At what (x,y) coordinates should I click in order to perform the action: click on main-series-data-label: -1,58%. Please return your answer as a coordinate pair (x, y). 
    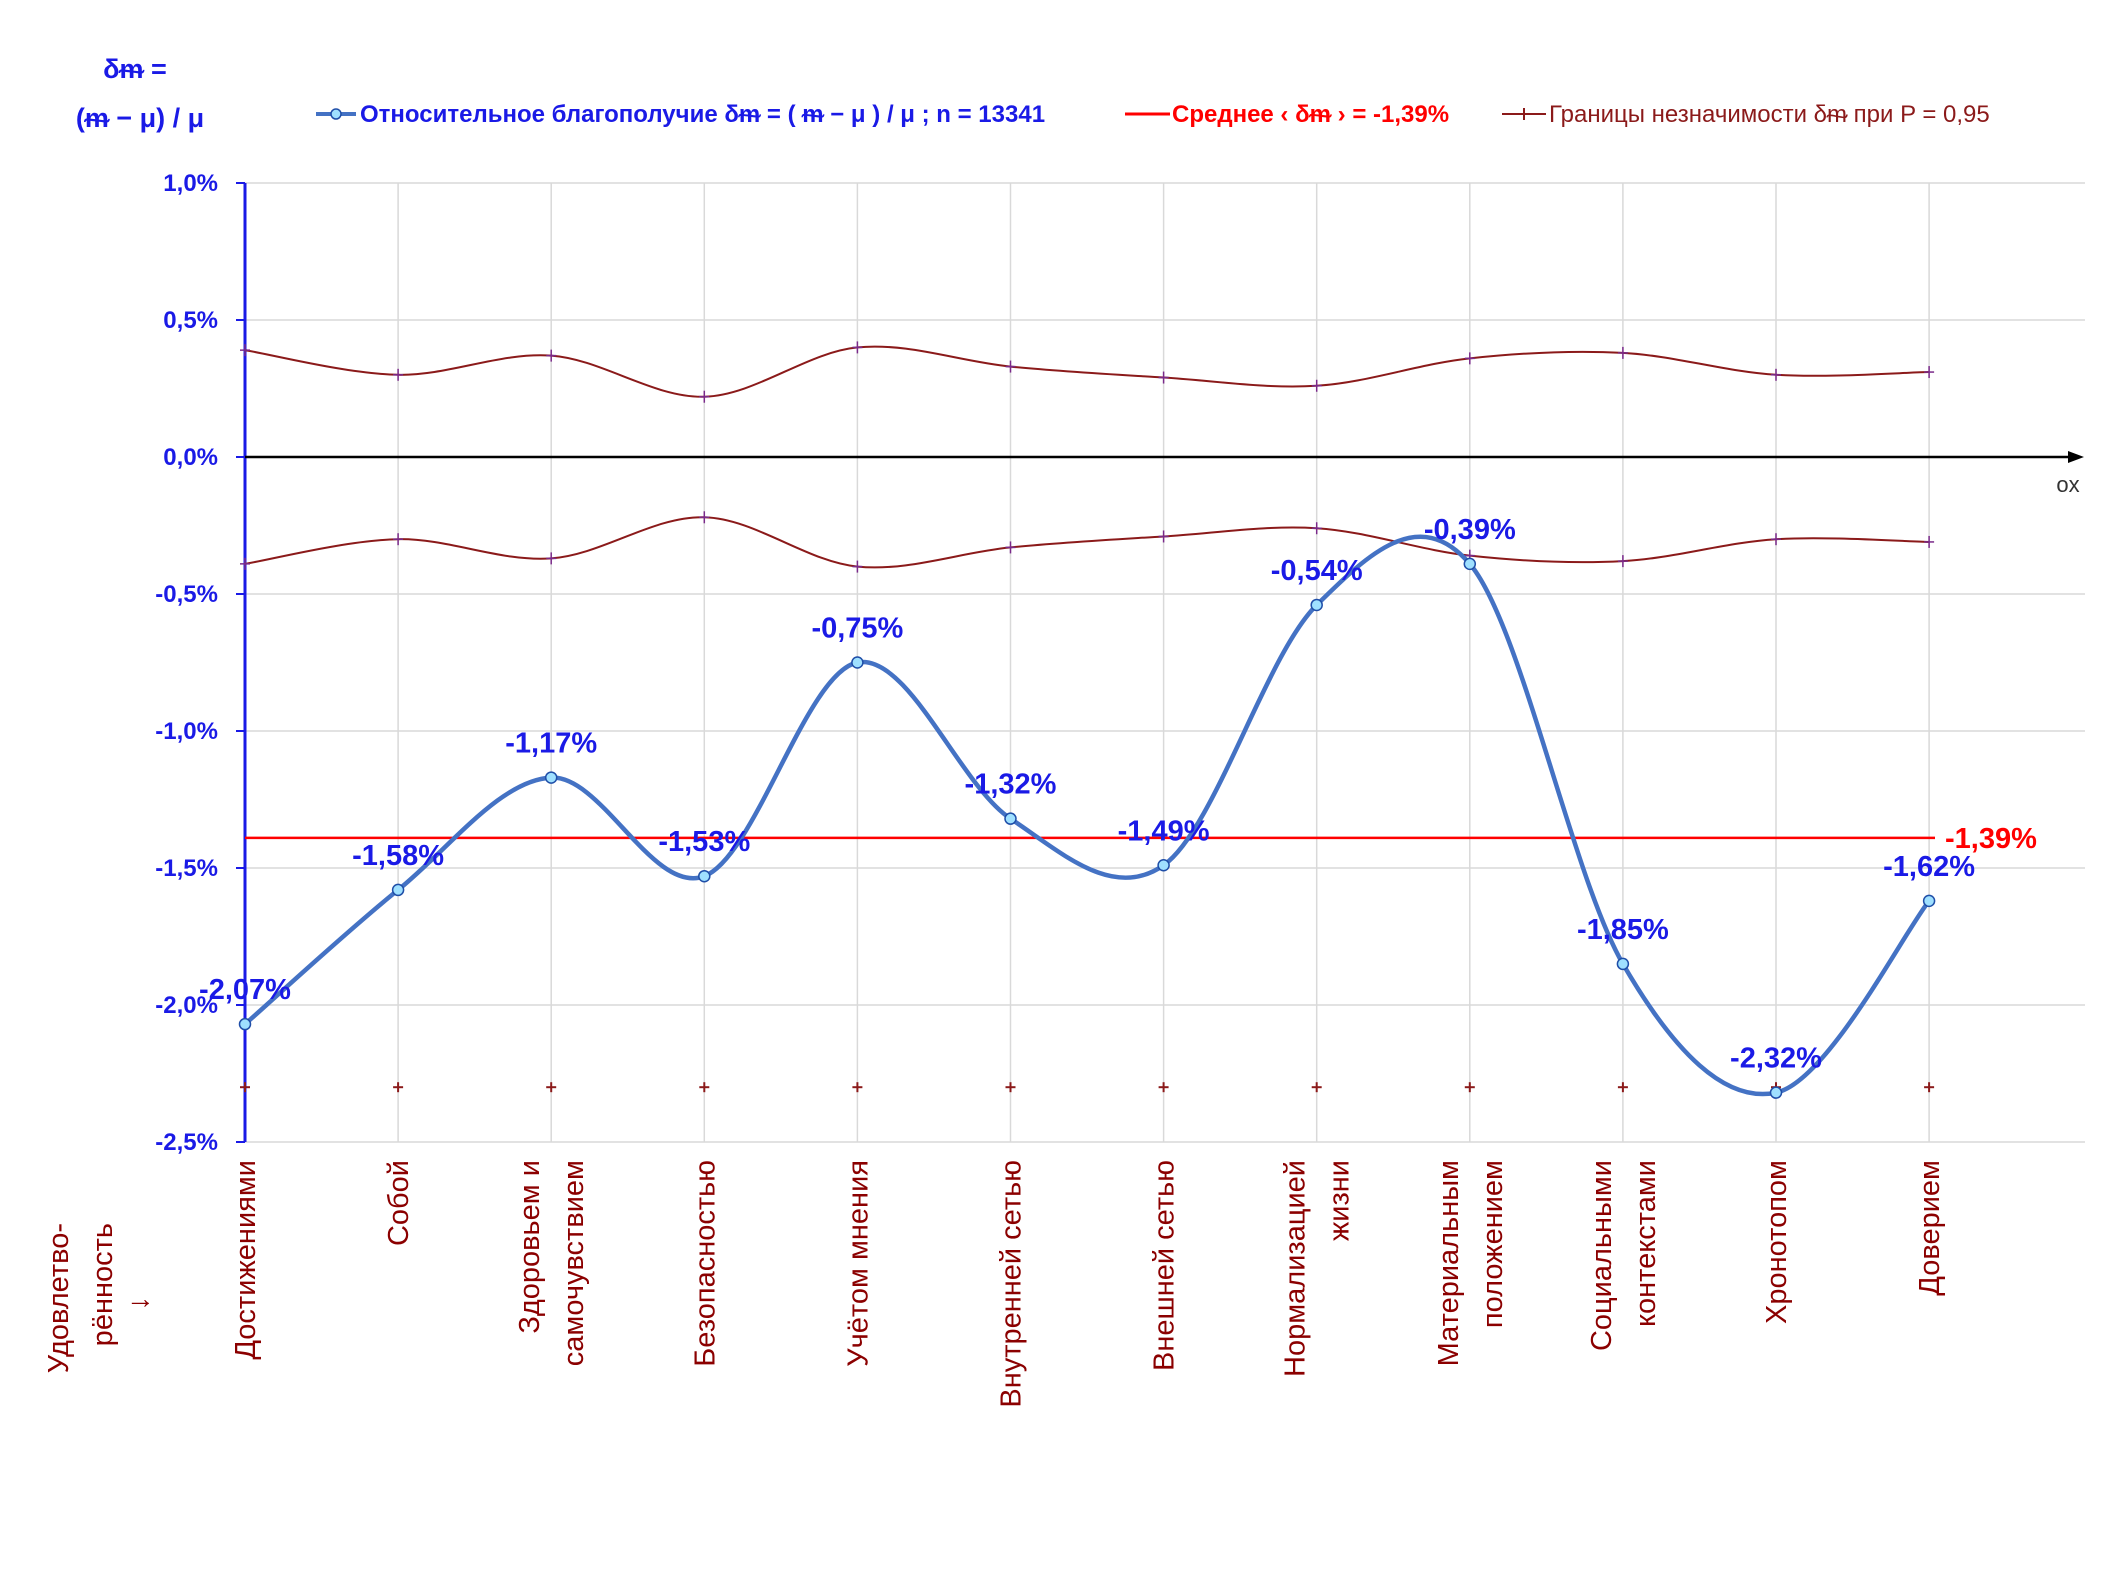
    Looking at the image, I should click on (398, 856).